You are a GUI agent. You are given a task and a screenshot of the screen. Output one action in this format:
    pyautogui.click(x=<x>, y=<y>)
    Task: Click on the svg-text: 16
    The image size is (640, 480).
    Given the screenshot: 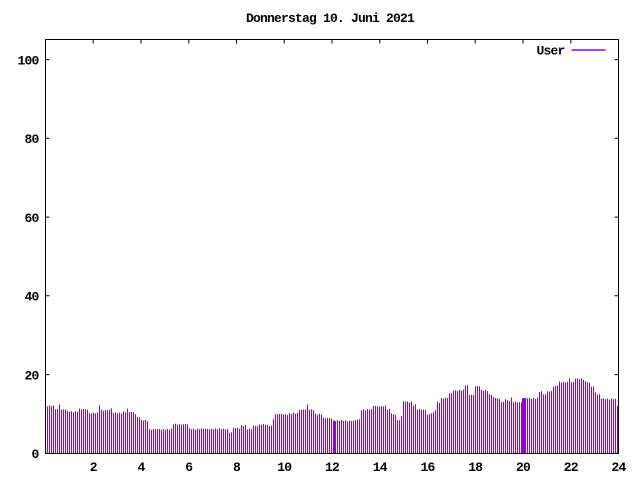 What is the action you would take?
    pyautogui.click(x=427, y=467)
    